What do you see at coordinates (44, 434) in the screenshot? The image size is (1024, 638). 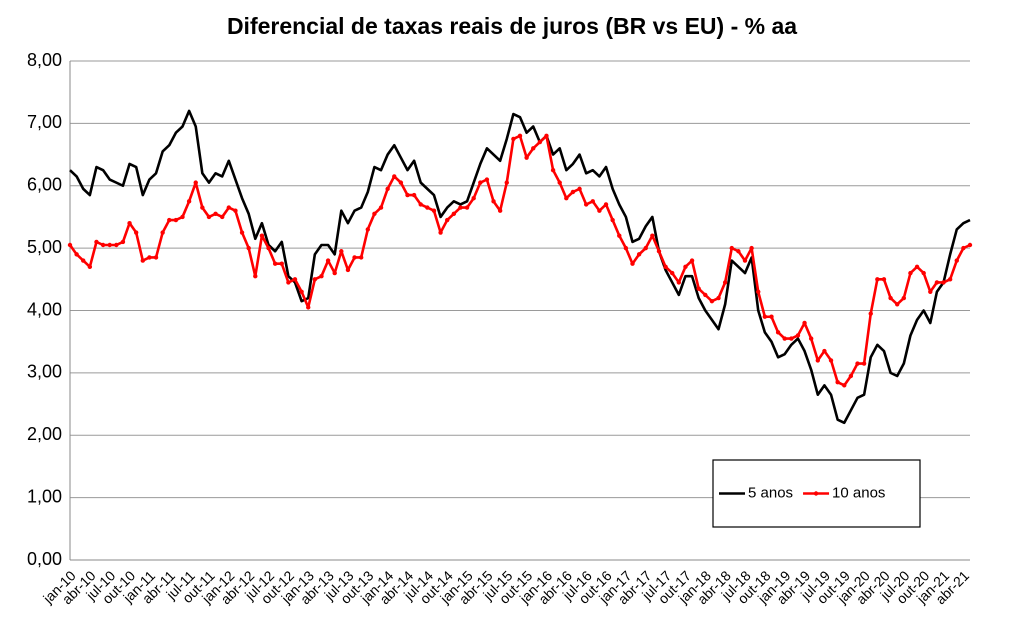 I see `y-tick-label: 2,00` at bounding box center [44, 434].